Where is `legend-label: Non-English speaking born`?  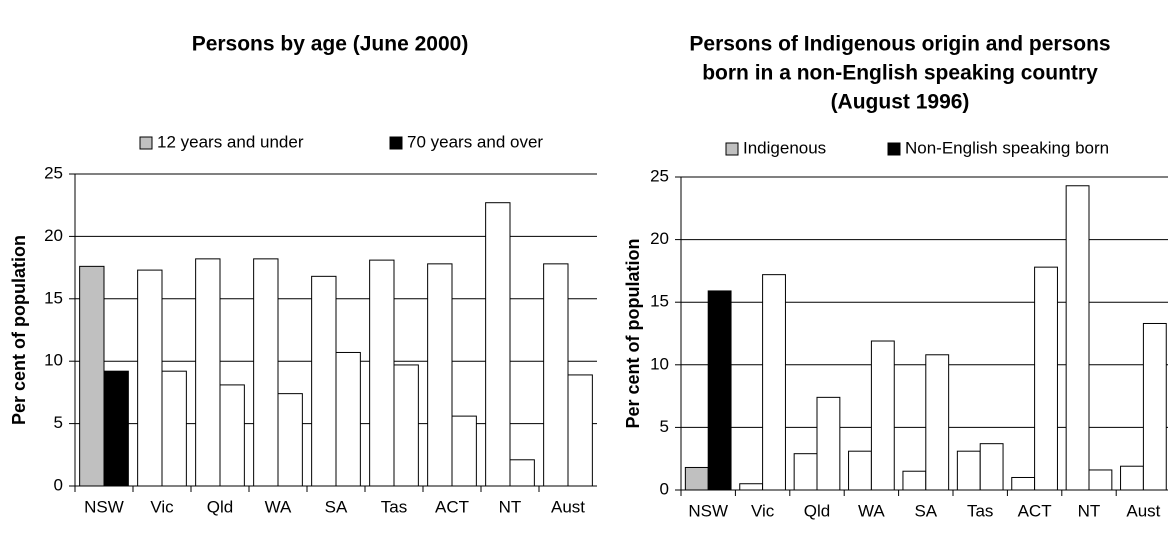
legend-label: Non-English speaking born is located at coordinates (1007, 147).